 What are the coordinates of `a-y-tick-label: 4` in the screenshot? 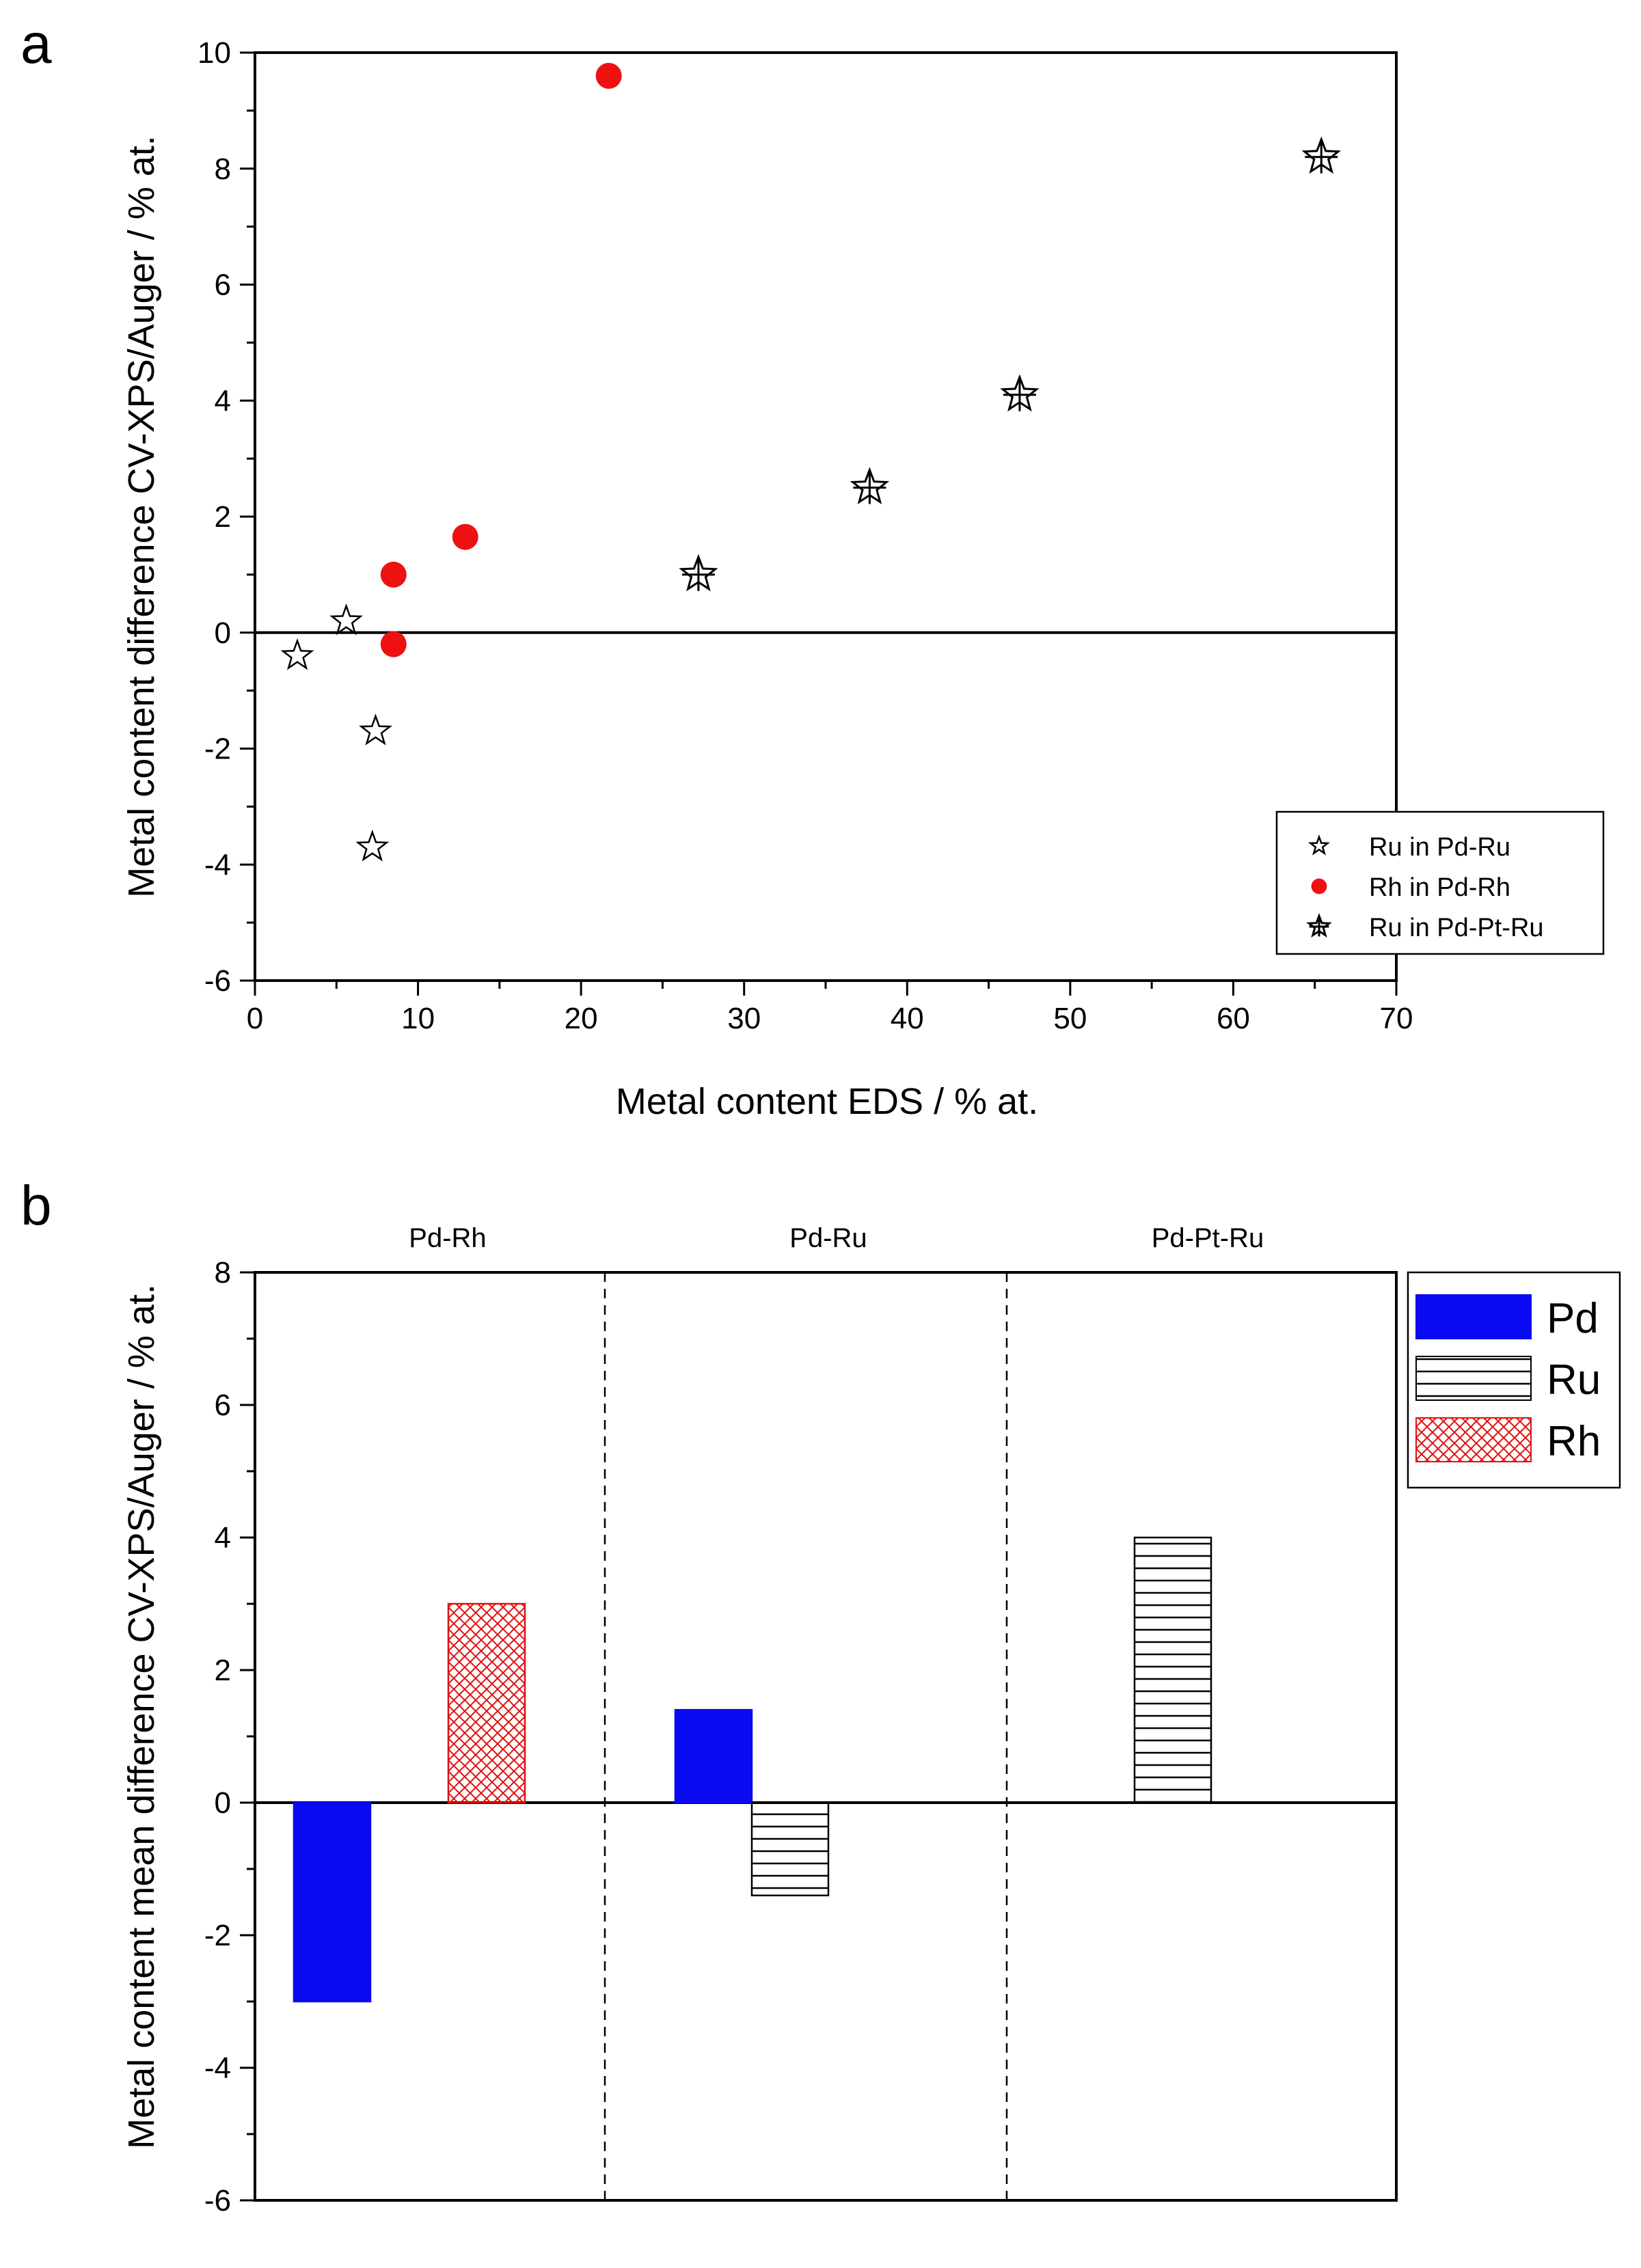 It's located at (223, 401).